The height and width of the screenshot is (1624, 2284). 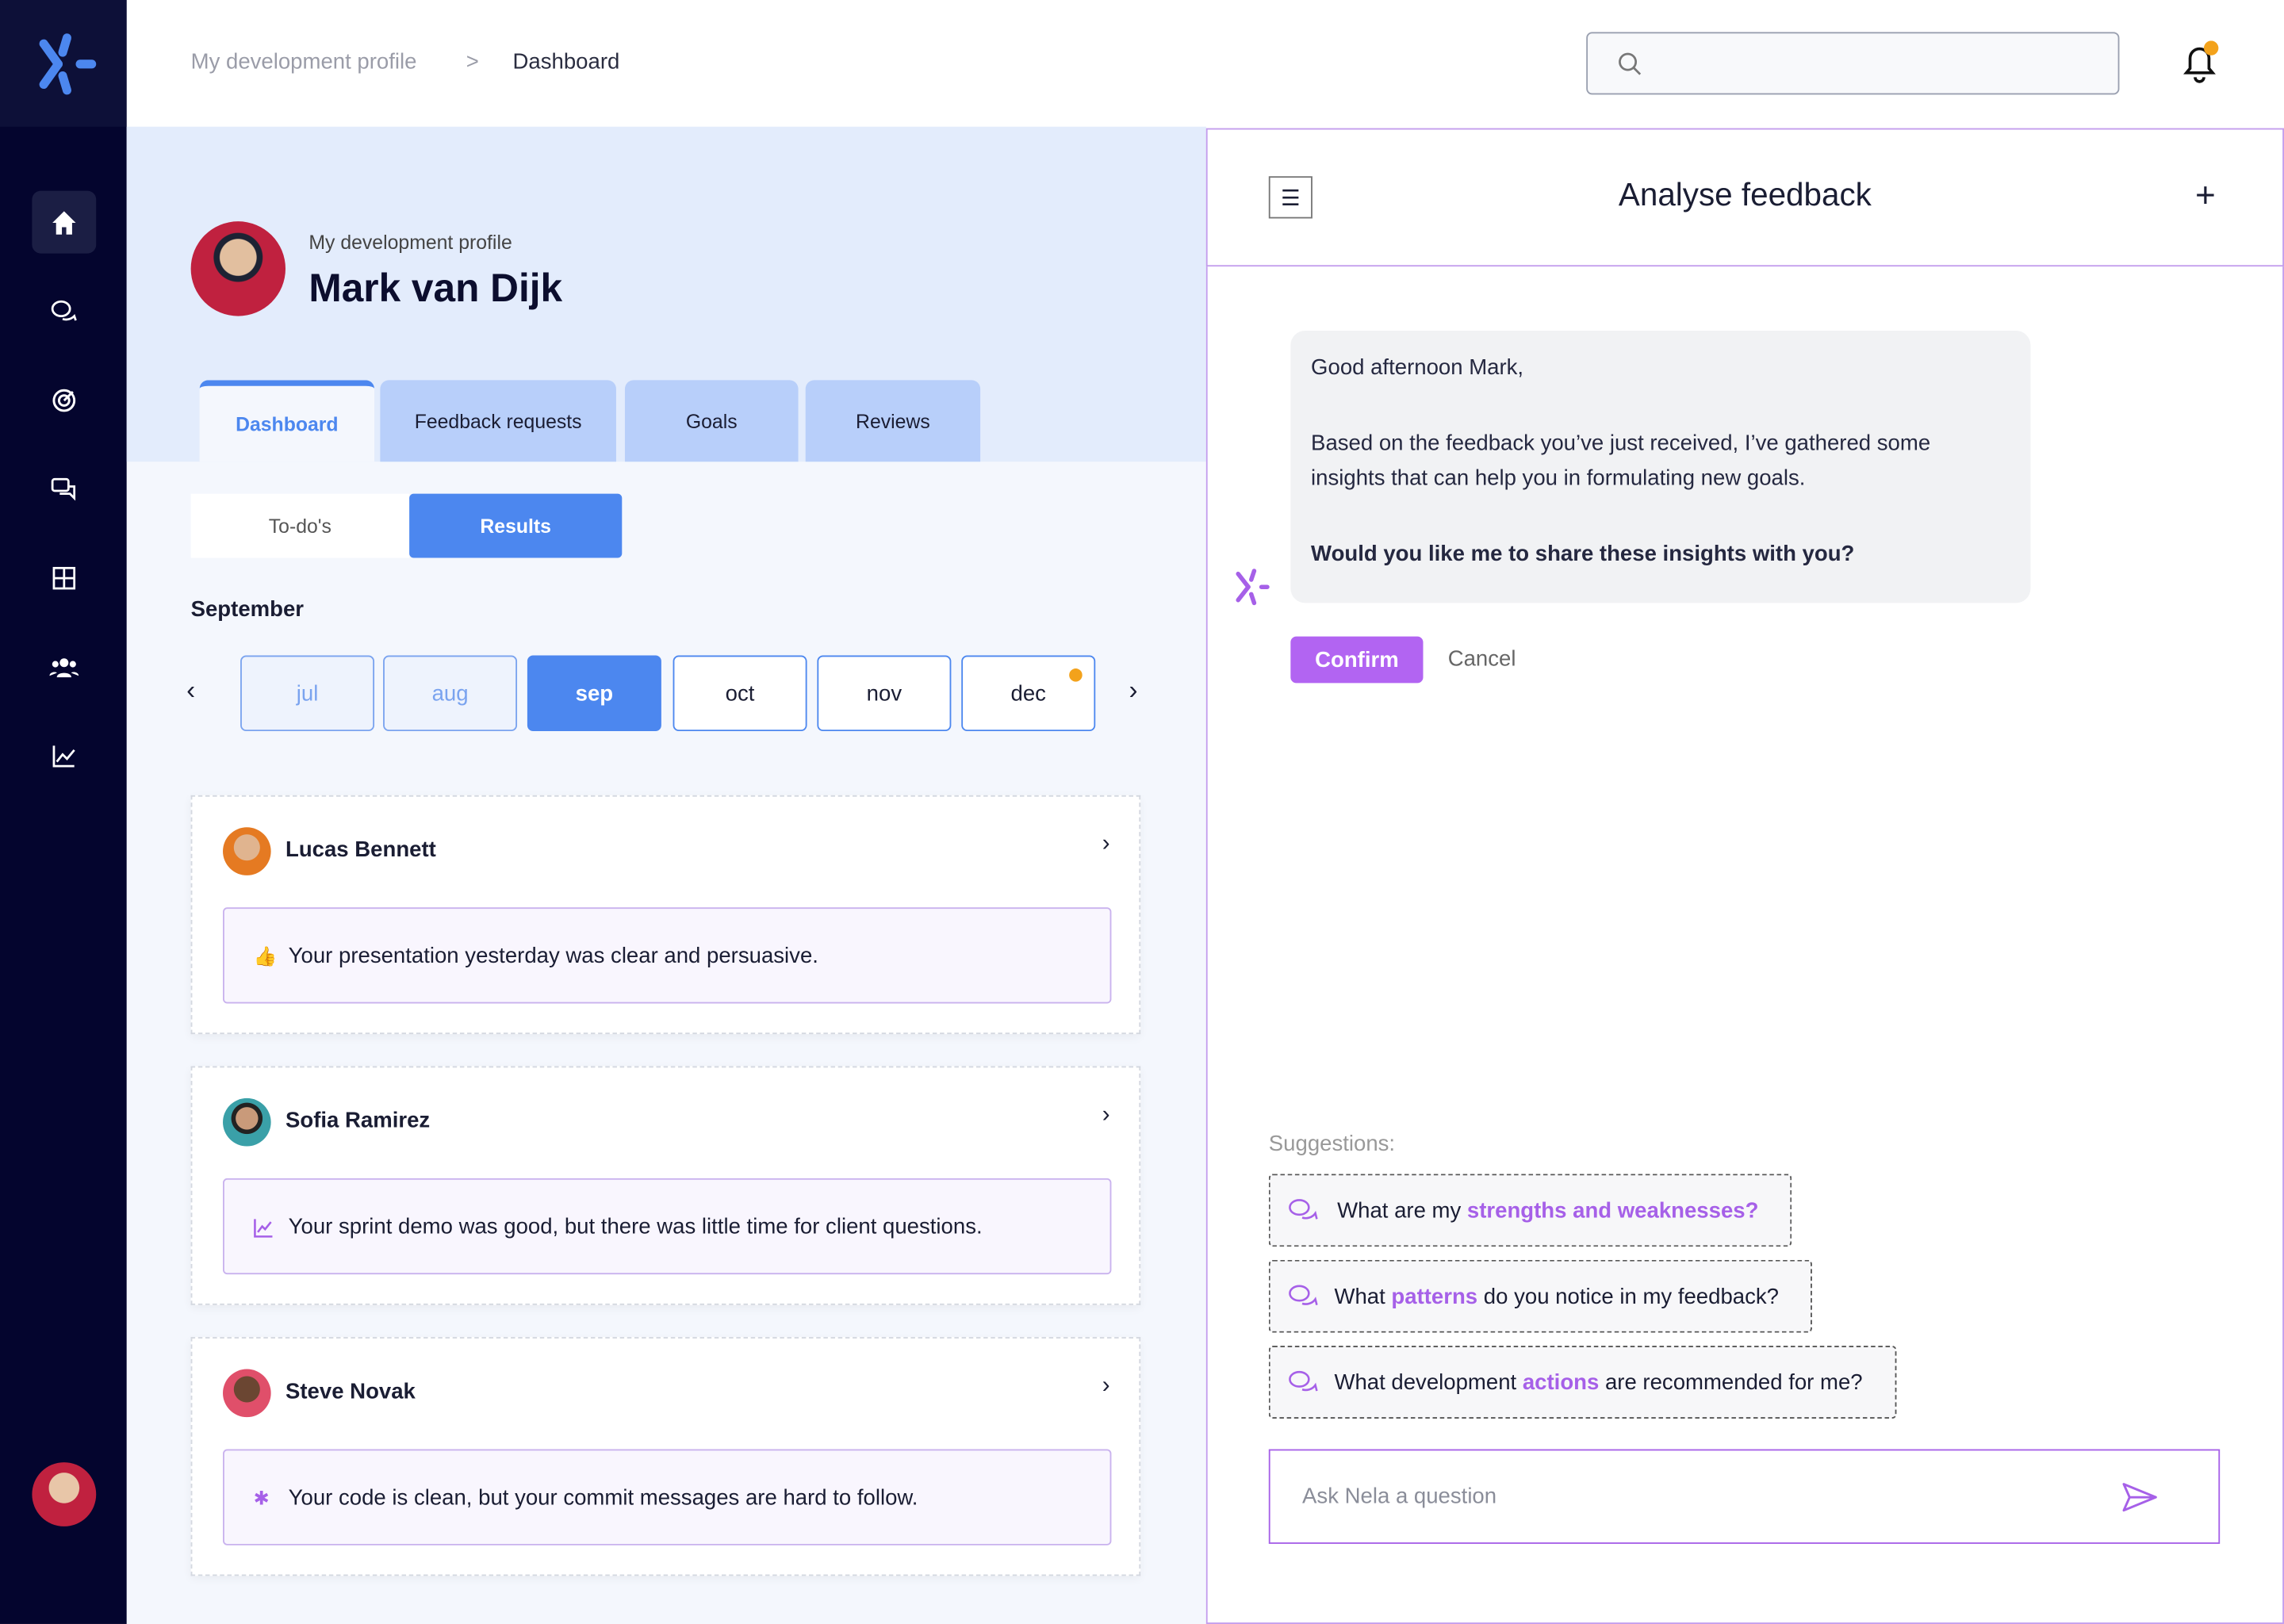 I want to click on greeting: Good afternoon Mark,, so click(x=1417, y=368).